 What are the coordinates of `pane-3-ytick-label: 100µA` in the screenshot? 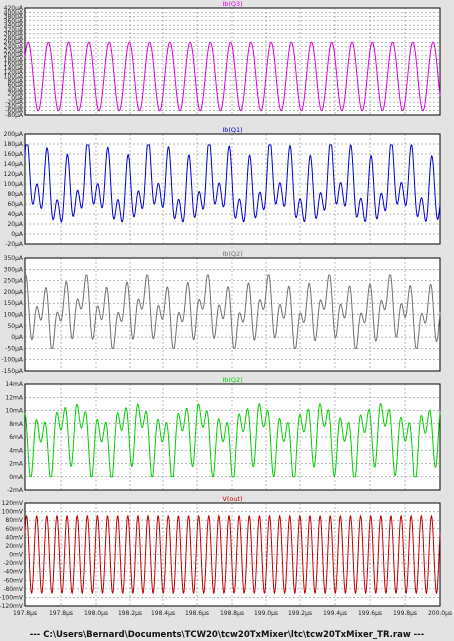 It's located at (14, 315).